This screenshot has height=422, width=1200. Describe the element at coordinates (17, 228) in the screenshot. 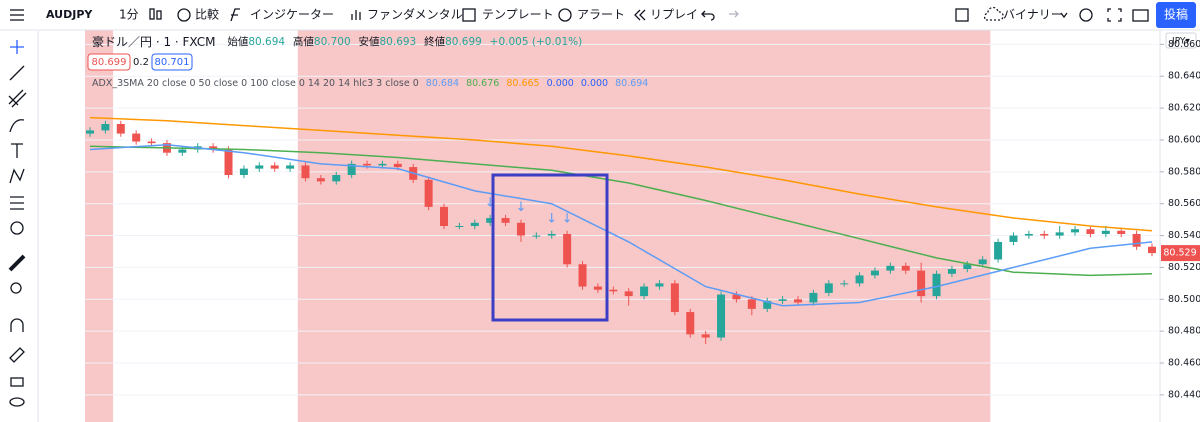

I see `icon-tool` at that location.